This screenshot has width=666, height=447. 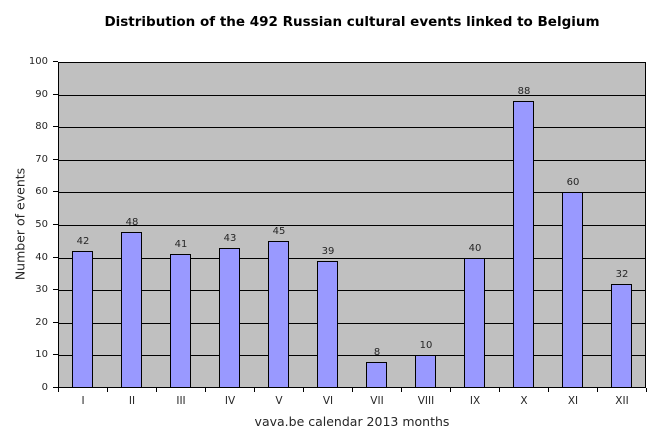 What do you see at coordinates (524, 91) in the screenshot?
I see `bar-value-label: 88` at bounding box center [524, 91].